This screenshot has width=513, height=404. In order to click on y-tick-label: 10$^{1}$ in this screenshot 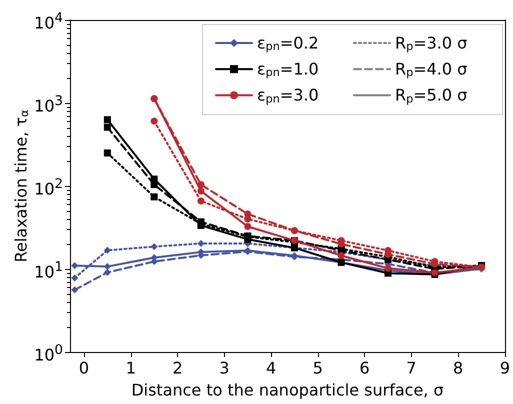, I will do `click(48, 270)`.